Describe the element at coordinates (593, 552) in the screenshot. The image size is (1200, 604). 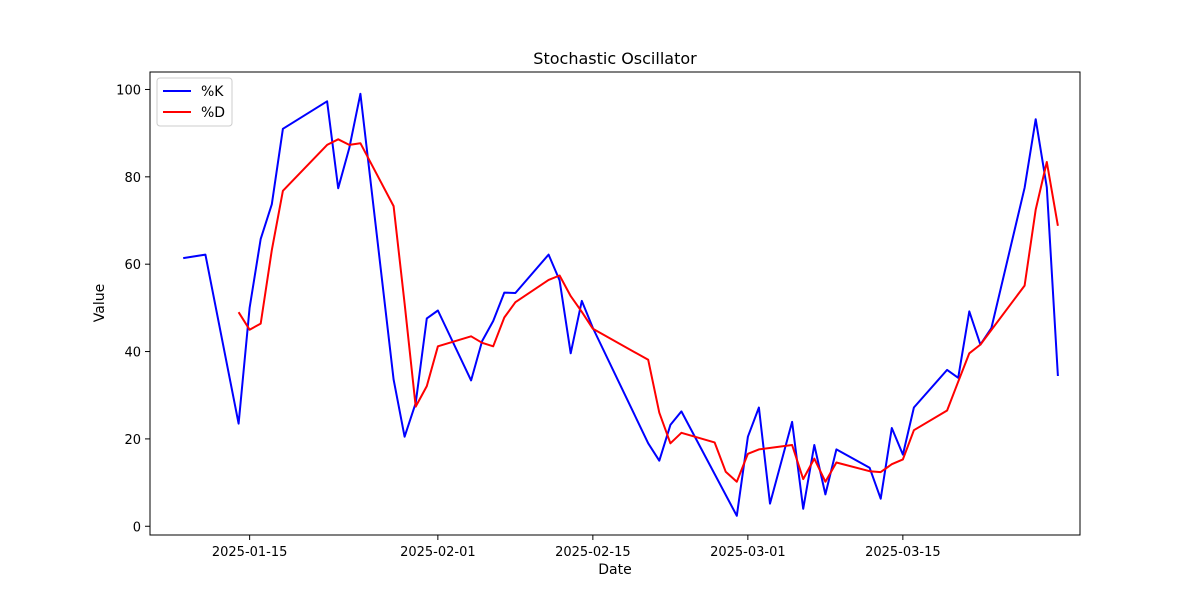
I see `x-tick-label: 2025-02-15` at that location.